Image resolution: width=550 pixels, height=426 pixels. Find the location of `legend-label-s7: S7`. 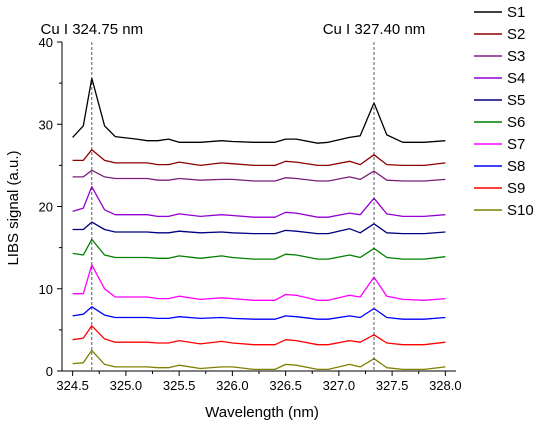

legend-label-s7: S7 is located at coordinates (516, 144).